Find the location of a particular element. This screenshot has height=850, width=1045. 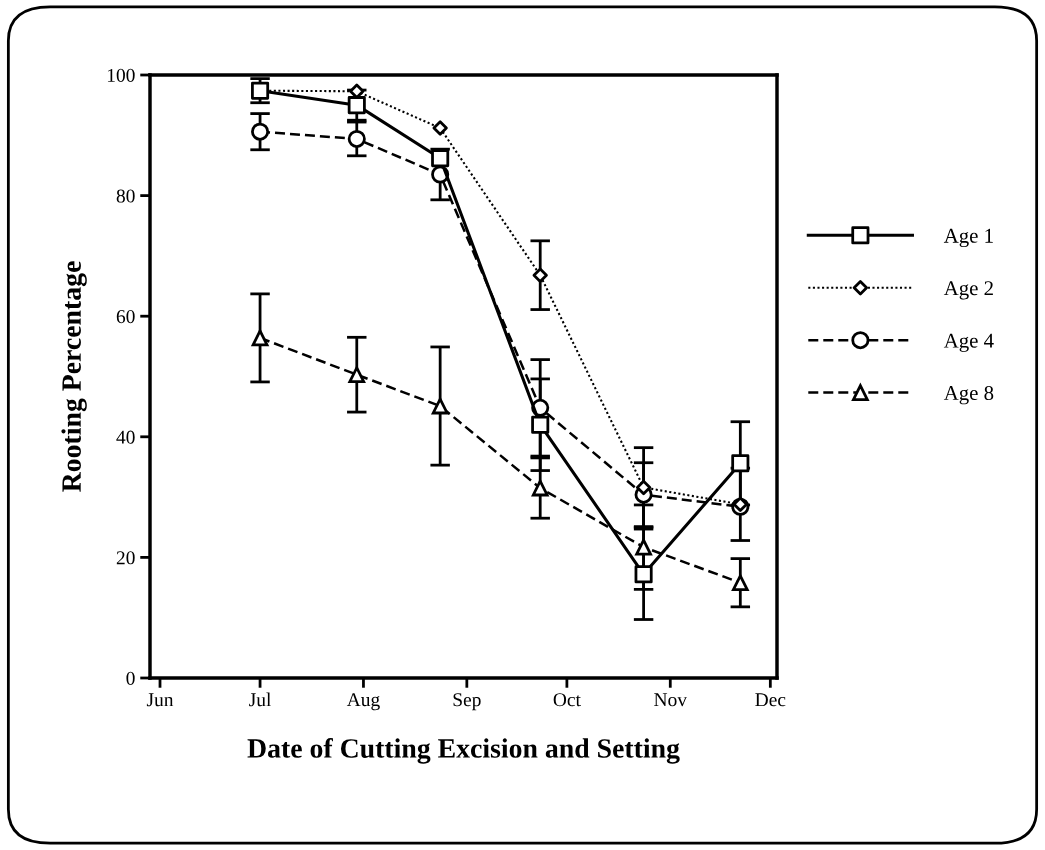

y-tick-label: 20 is located at coordinates (125, 558).